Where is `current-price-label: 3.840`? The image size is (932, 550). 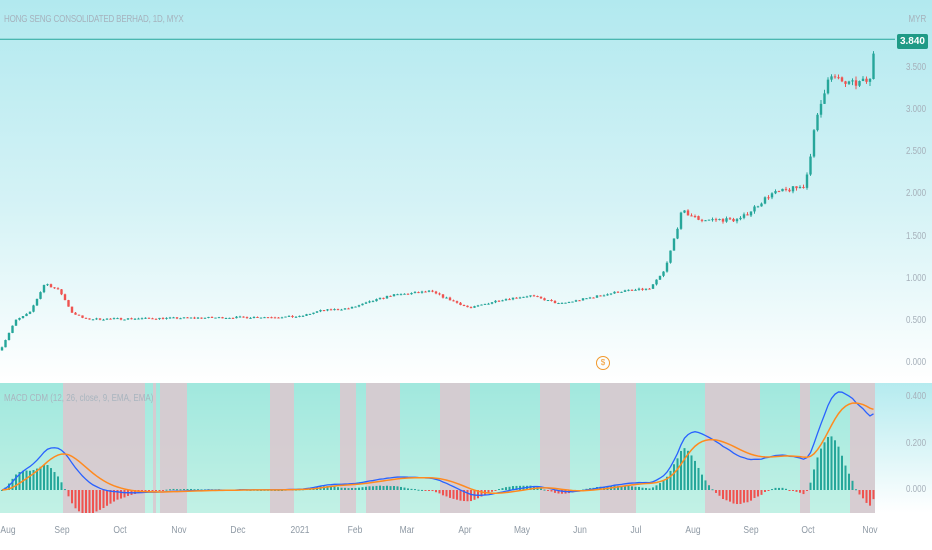
current-price-label: 3.840 is located at coordinates (912, 41).